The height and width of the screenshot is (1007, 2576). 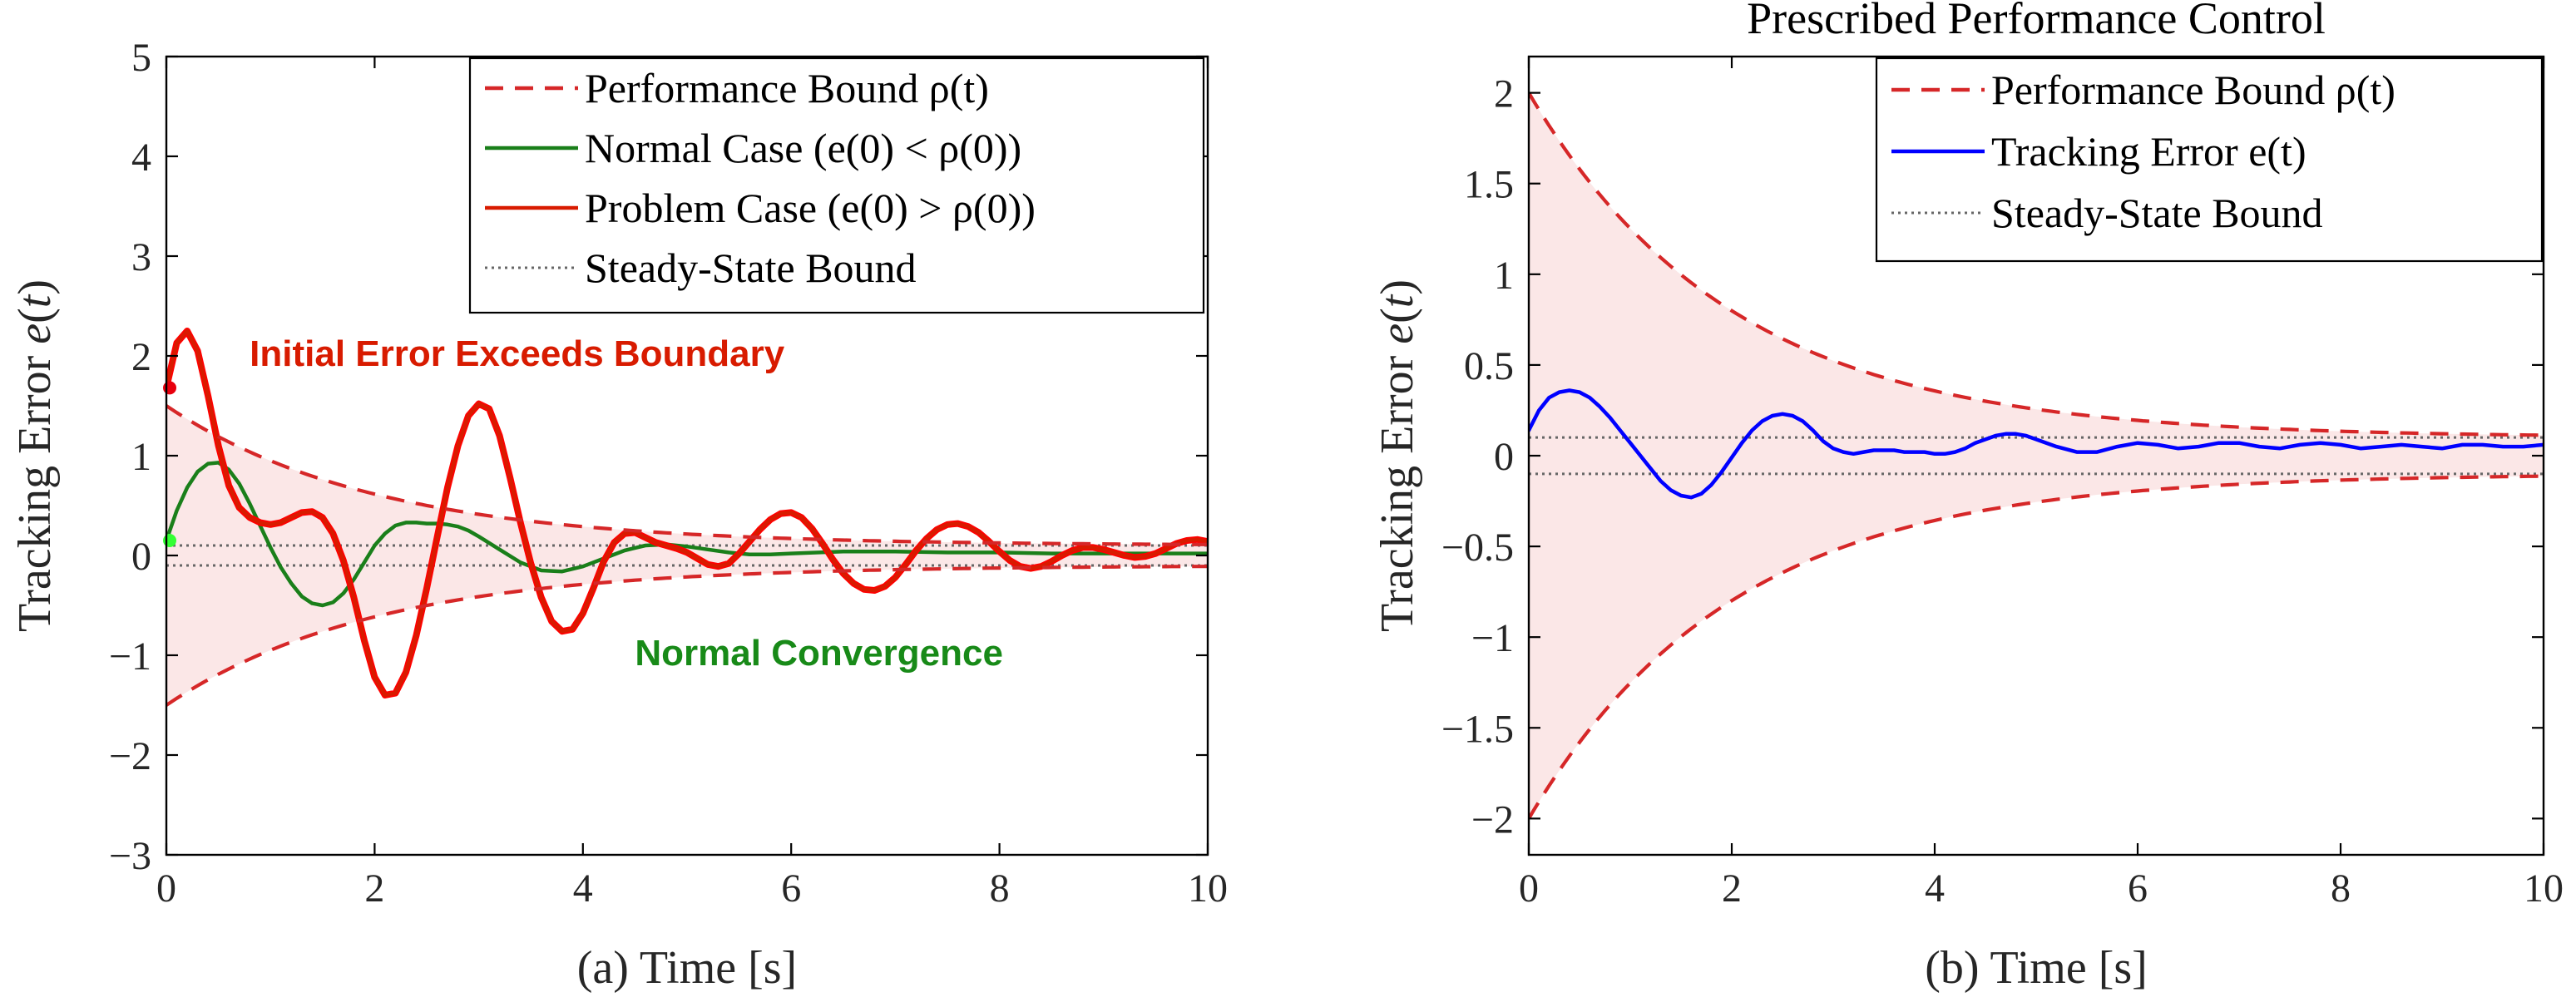 What do you see at coordinates (2037, 968) in the screenshot?
I see `x-axis-label-b: (b) Time [s]` at bounding box center [2037, 968].